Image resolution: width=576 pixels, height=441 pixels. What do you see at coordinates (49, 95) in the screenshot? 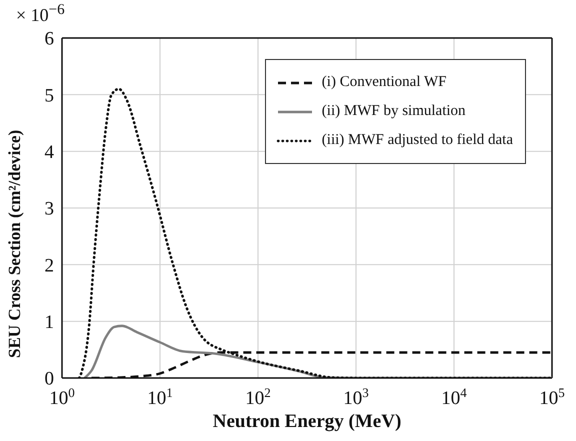
I see `y-tick-label: 5` at bounding box center [49, 95].